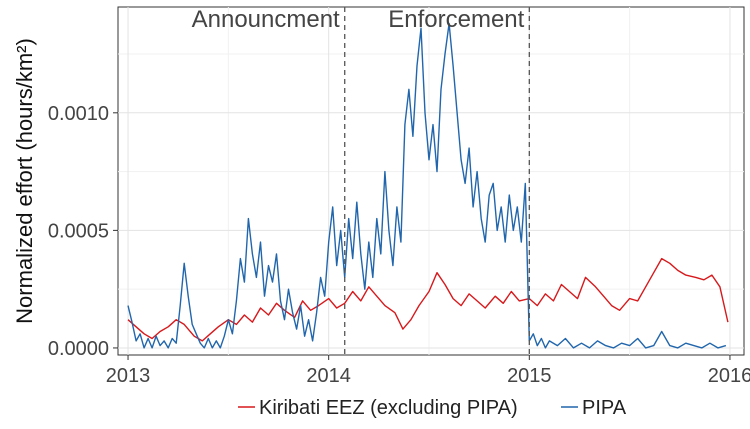  Describe the element at coordinates (388, 408) in the screenshot. I see `legend-label: Kiribati EEZ (excluding PIPA)` at that location.